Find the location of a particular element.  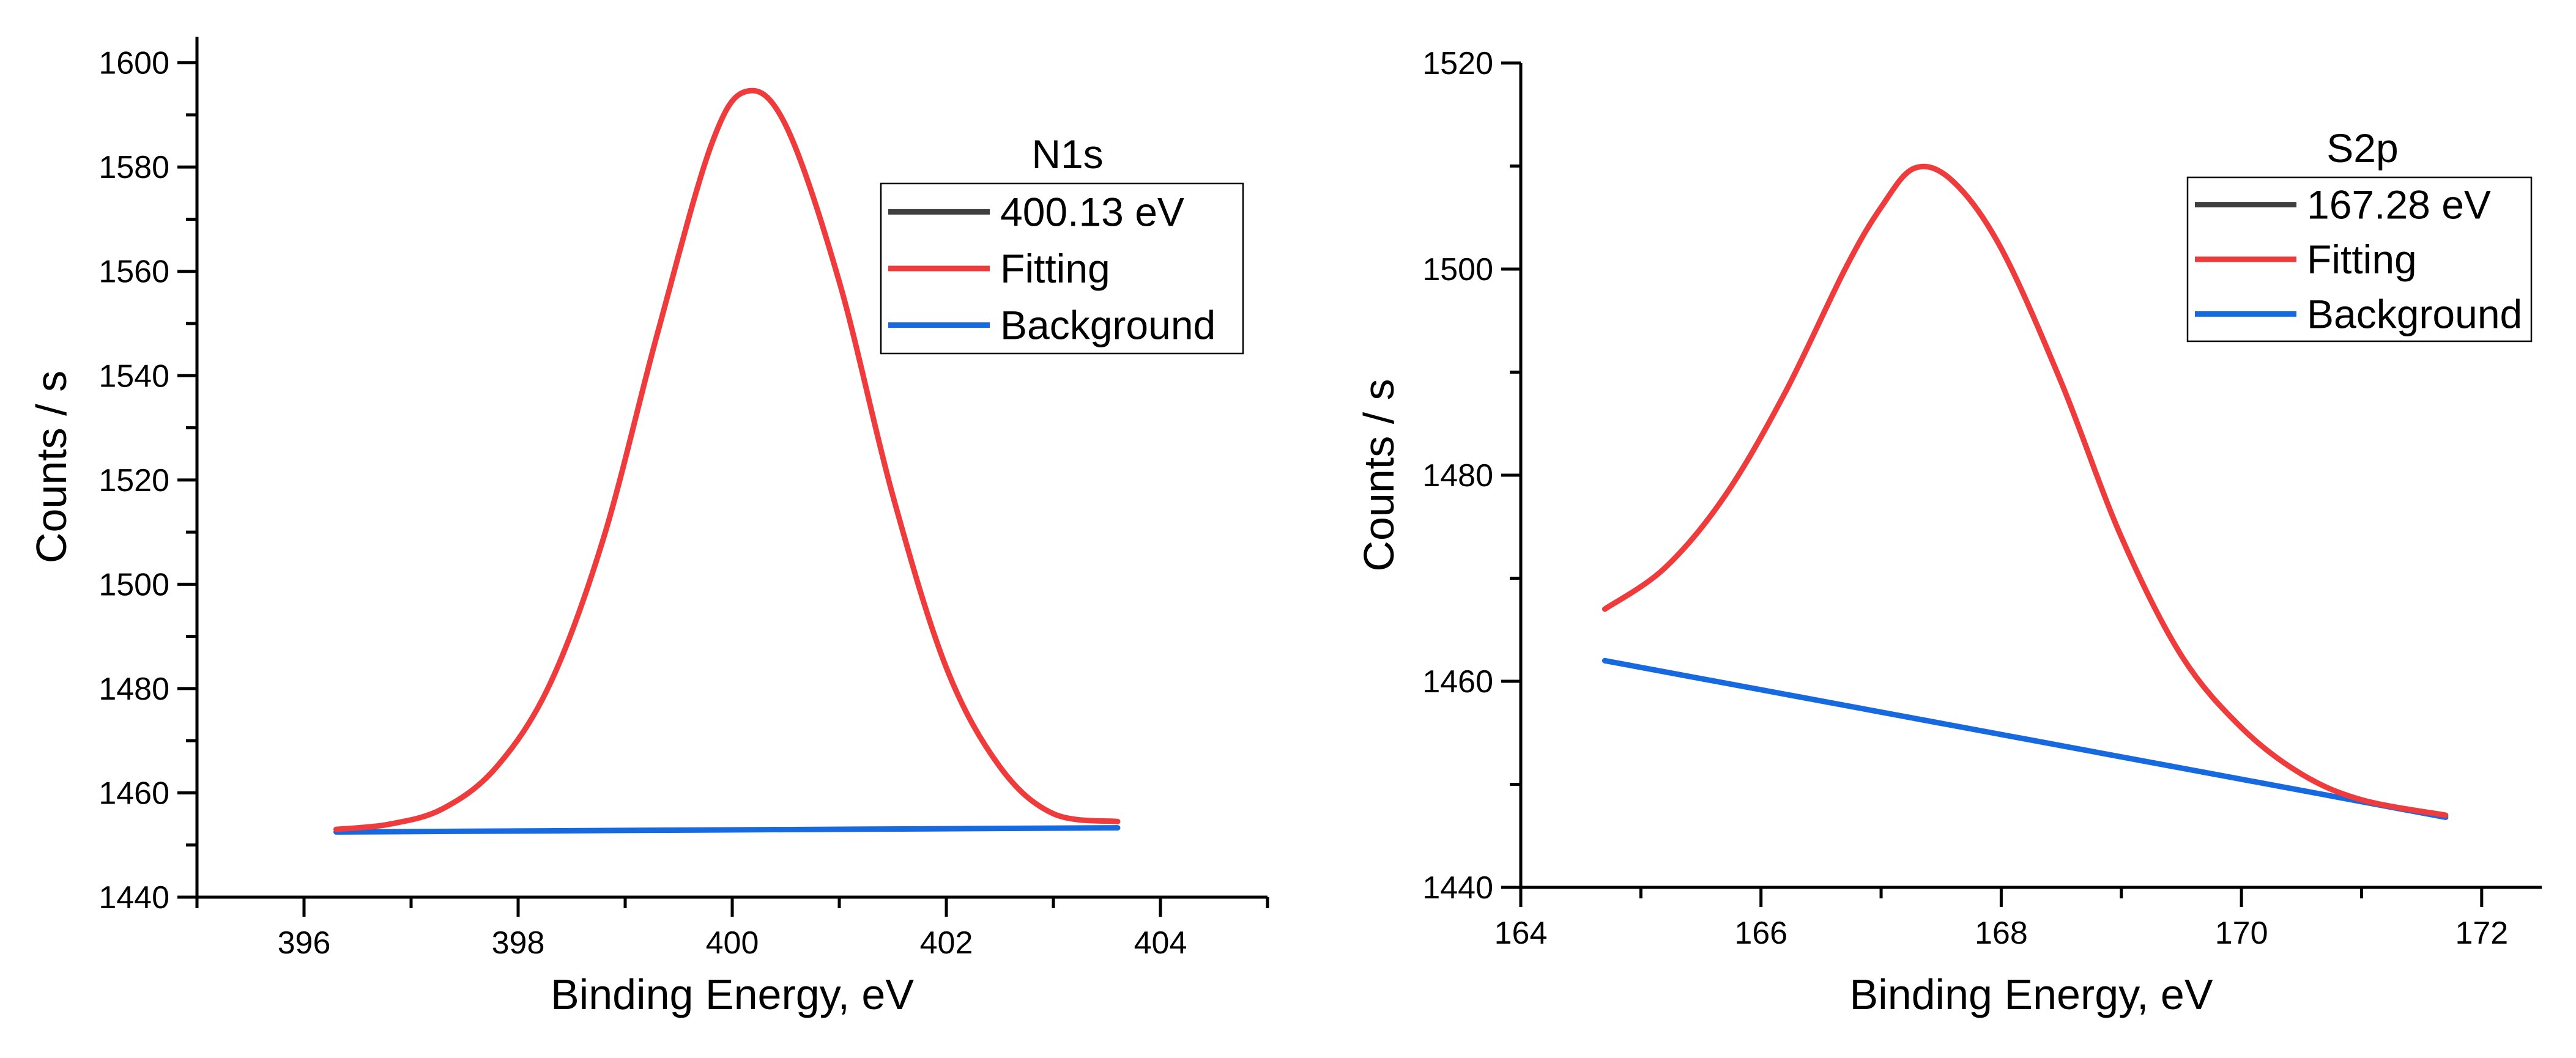

n1s-y-tick-label: 1600 is located at coordinates (133, 63).